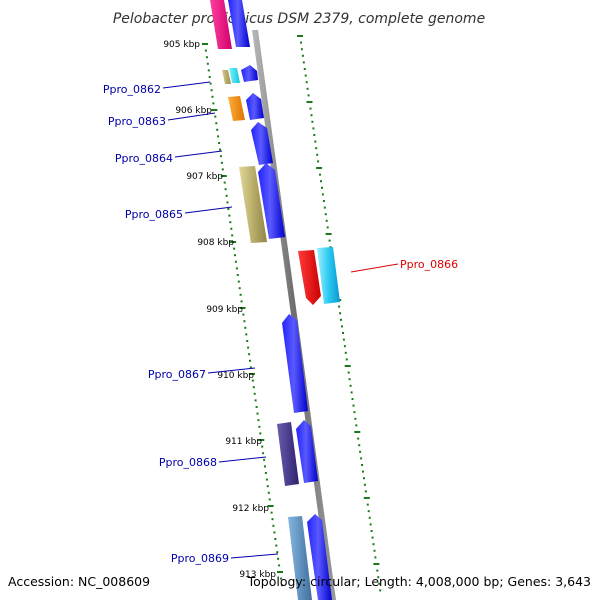  What do you see at coordinates (188, 462) in the screenshot?
I see `gene-label-ppro-0868: Ppro_0868` at bounding box center [188, 462].